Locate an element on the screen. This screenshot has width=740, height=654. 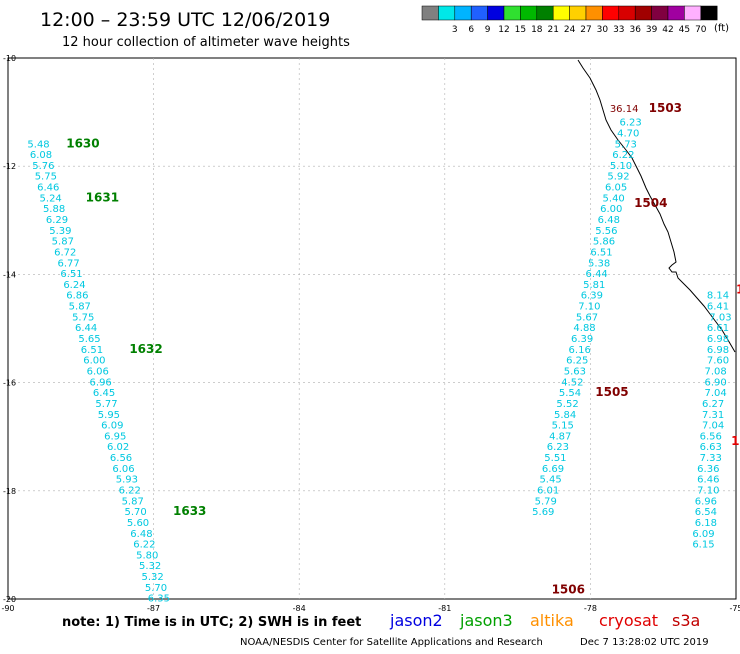
swh-value-jason3: 5.32 is located at coordinates (152, 577).